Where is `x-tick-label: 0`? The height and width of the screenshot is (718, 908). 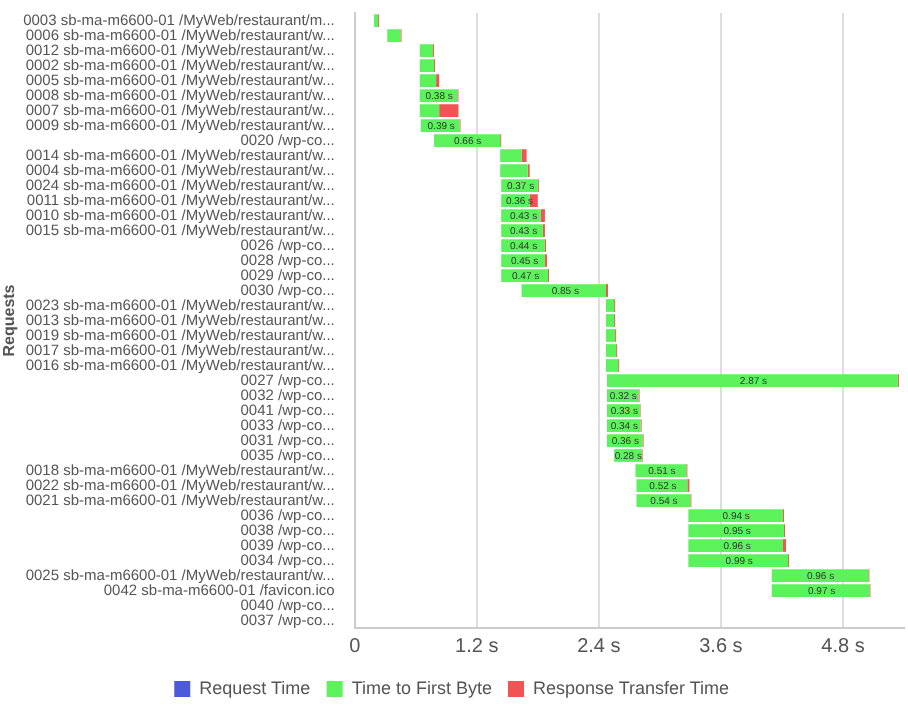
x-tick-label: 0 is located at coordinates (355, 646).